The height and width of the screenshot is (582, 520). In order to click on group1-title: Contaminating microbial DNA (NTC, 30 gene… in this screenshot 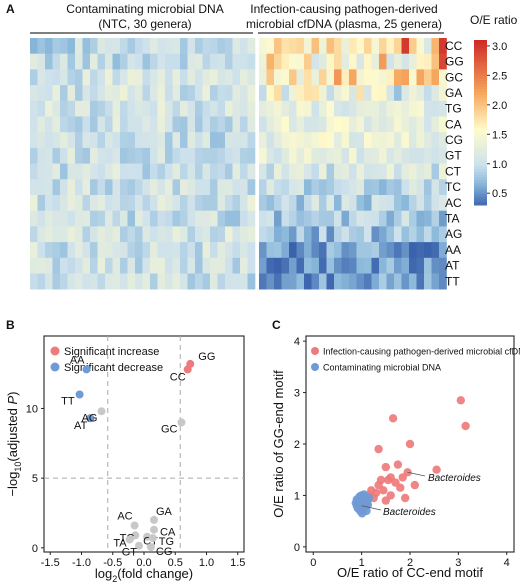, I will do `click(144, 16)`.